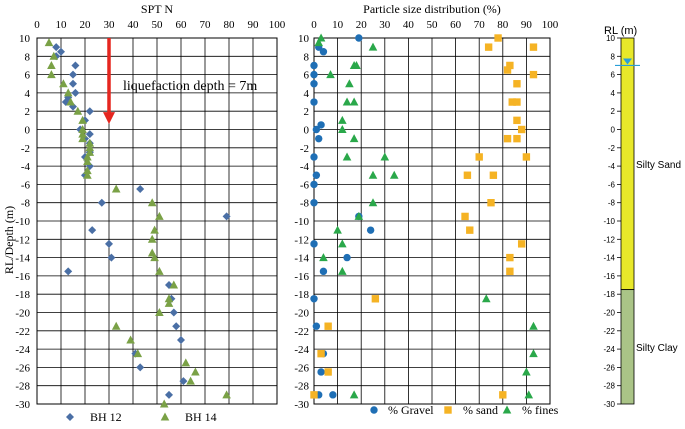 The image size is (685, 429). I want to click on y-tick-label: -26, so click(22, 368).